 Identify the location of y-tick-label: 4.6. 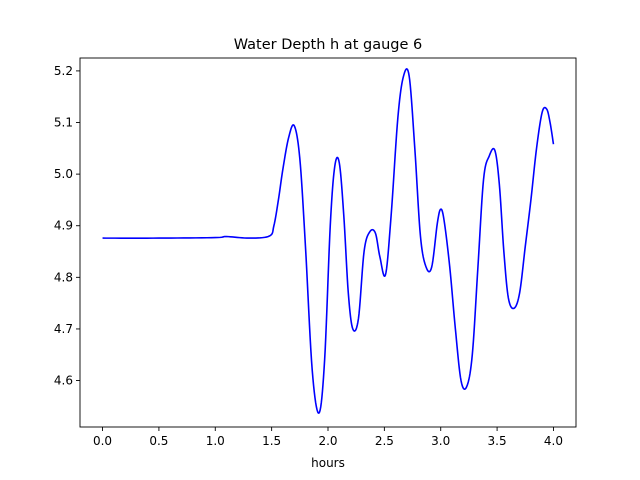
(63, 381).